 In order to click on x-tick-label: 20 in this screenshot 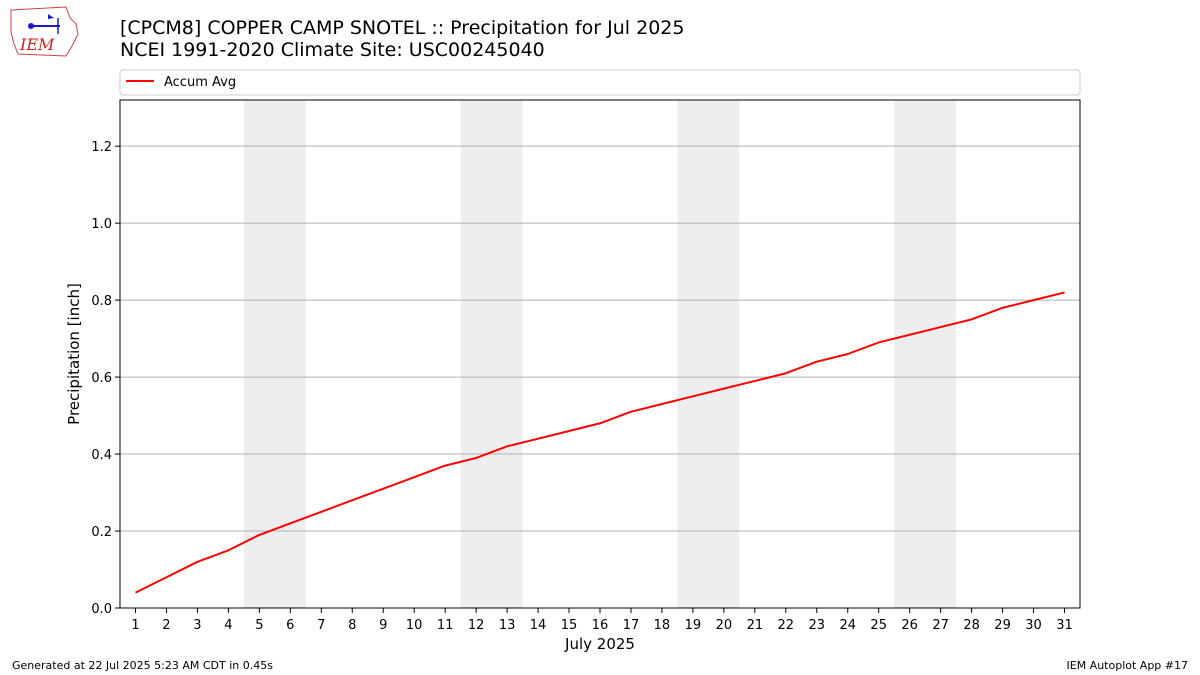, I will do `click(724, 625)`.